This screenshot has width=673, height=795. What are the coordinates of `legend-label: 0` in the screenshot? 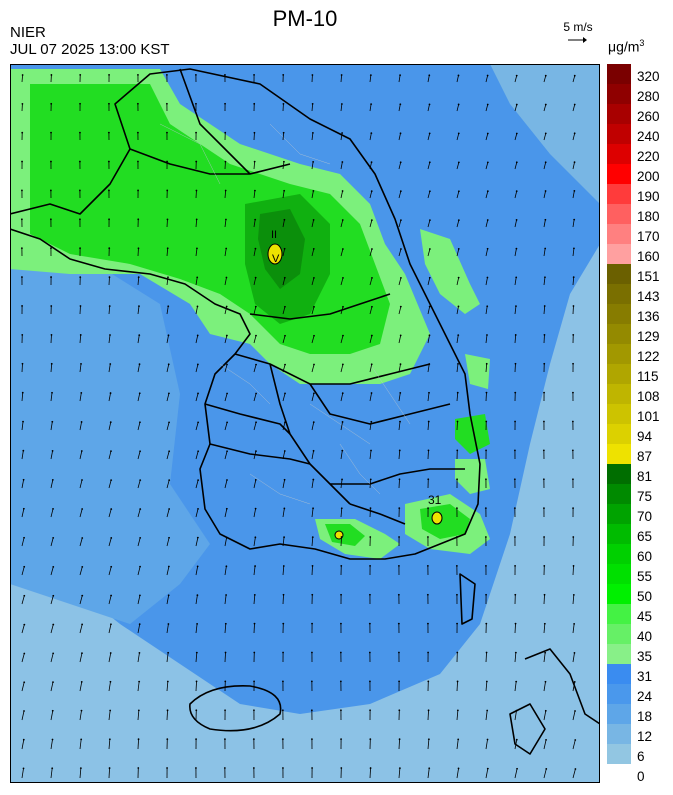 It's located at (641, 776).